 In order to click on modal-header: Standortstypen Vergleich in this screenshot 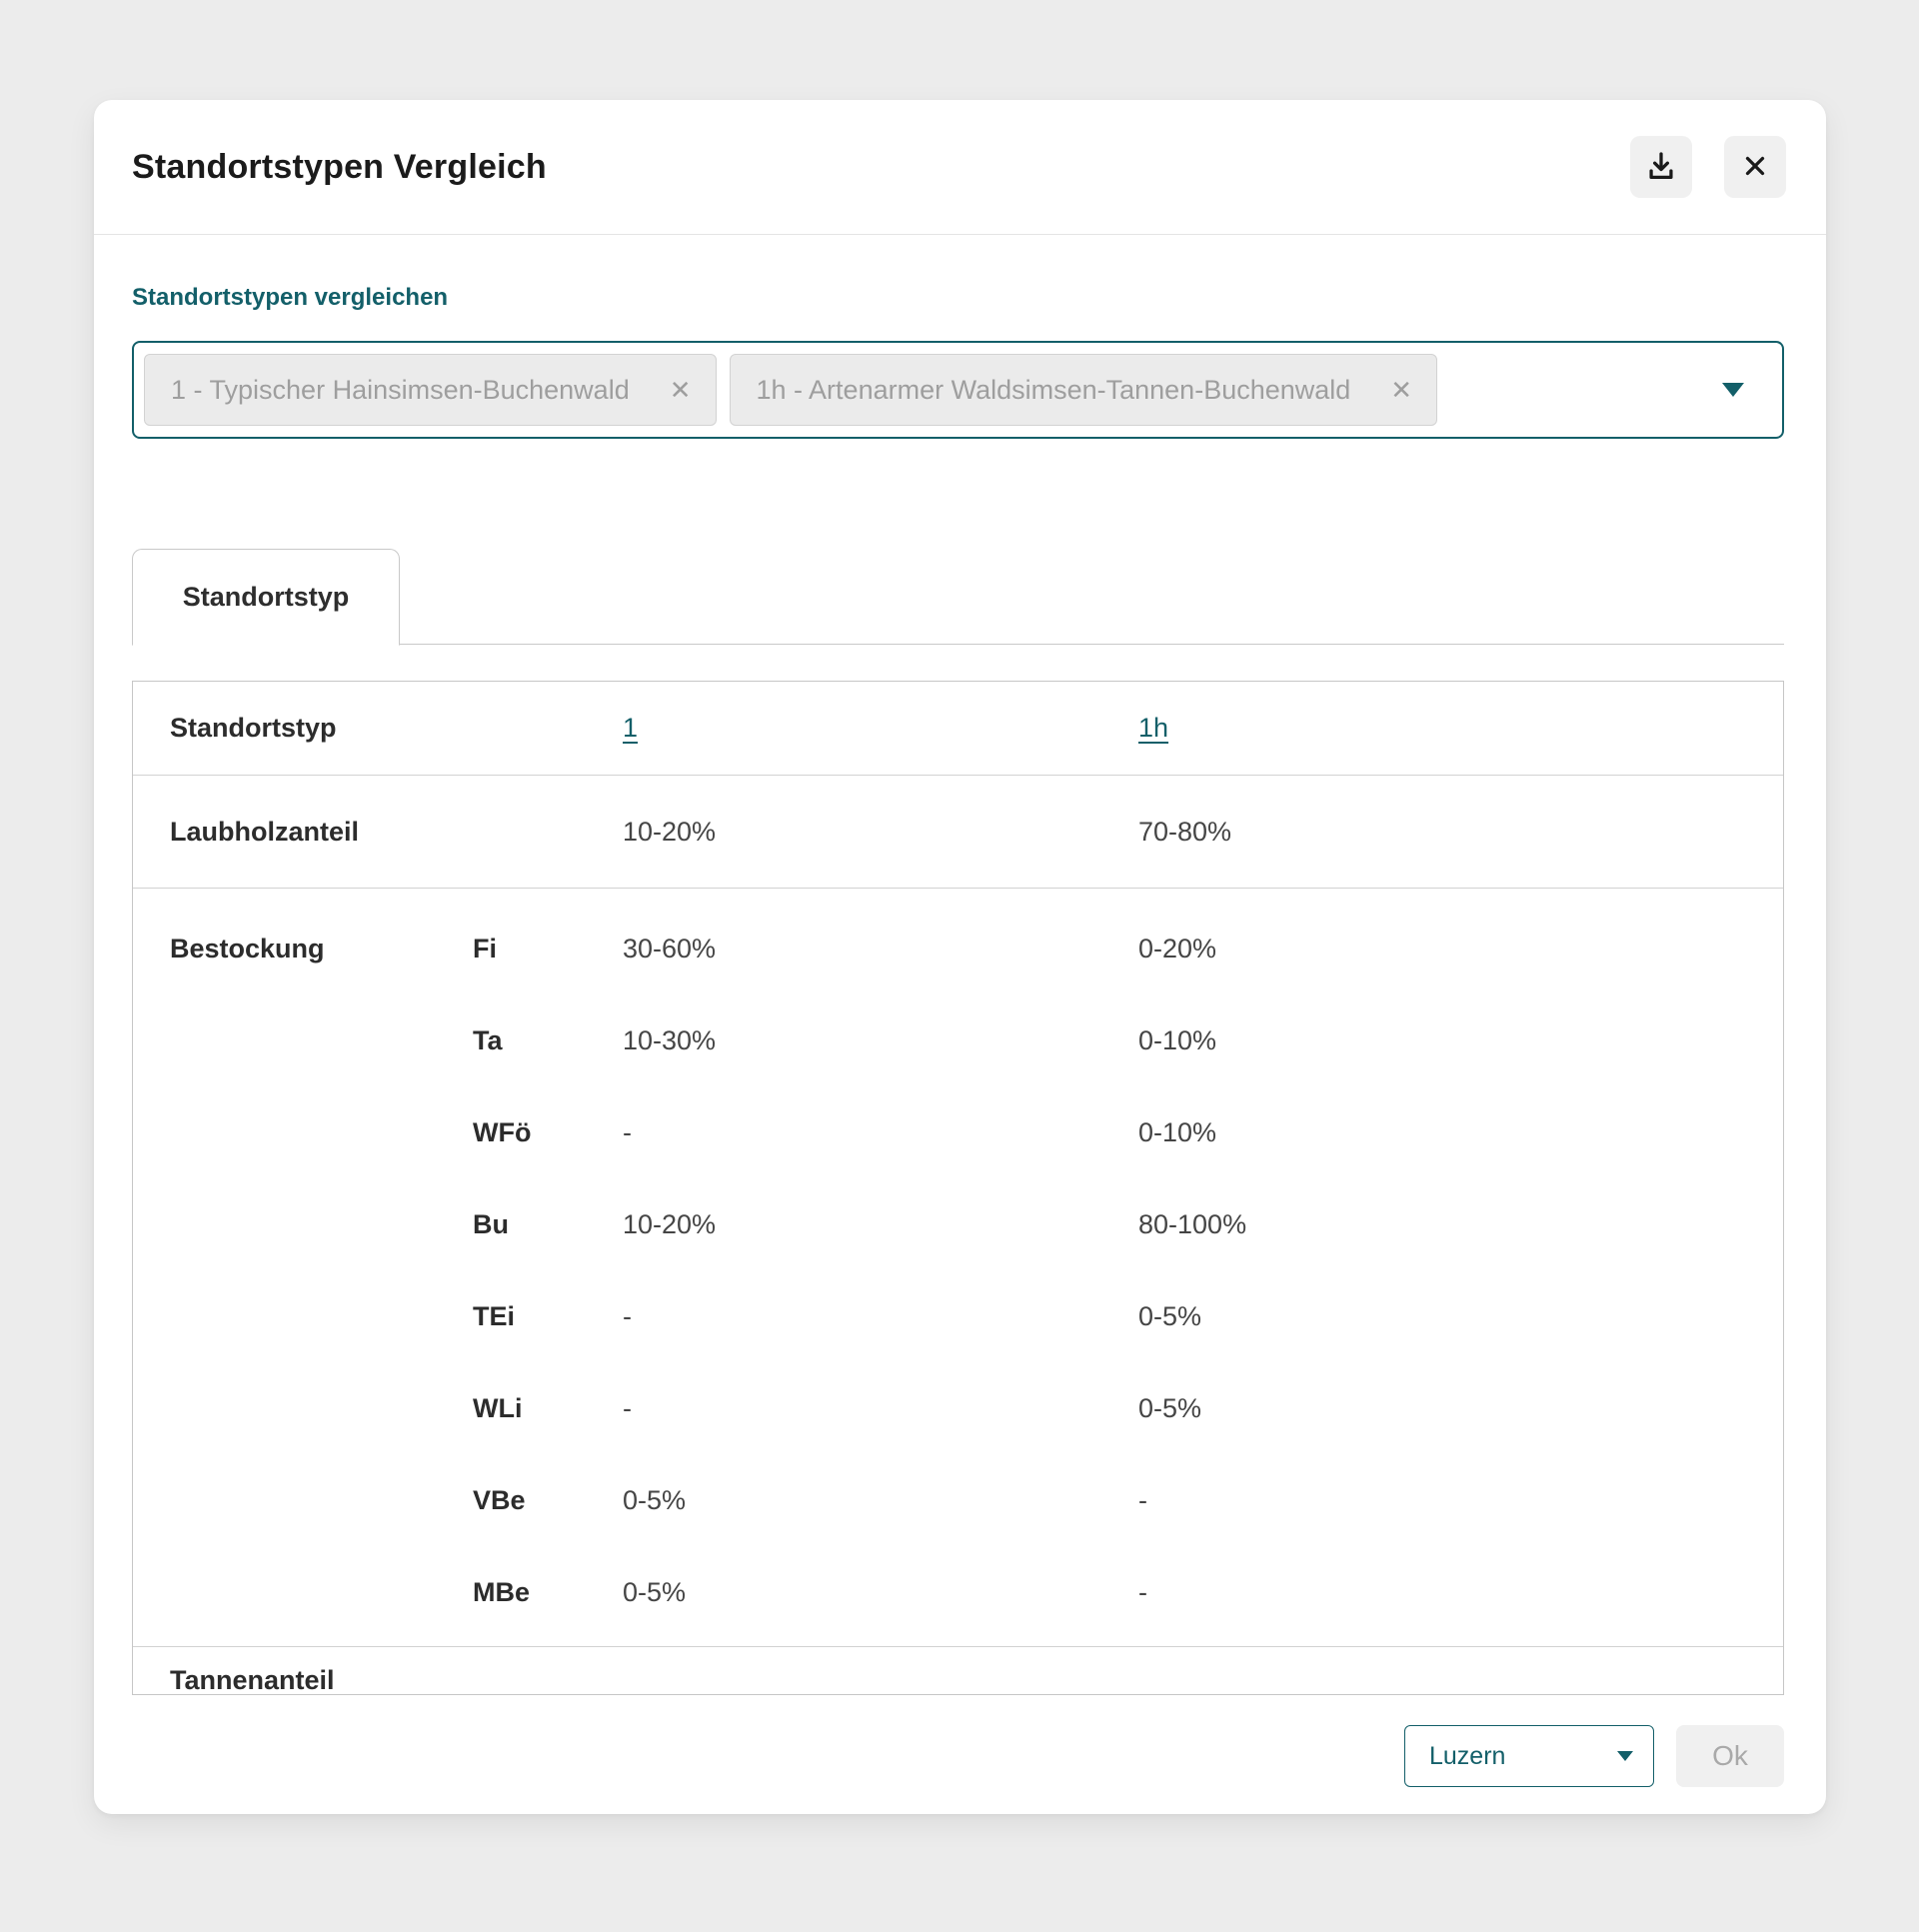, I will do `click(960, 167)`.